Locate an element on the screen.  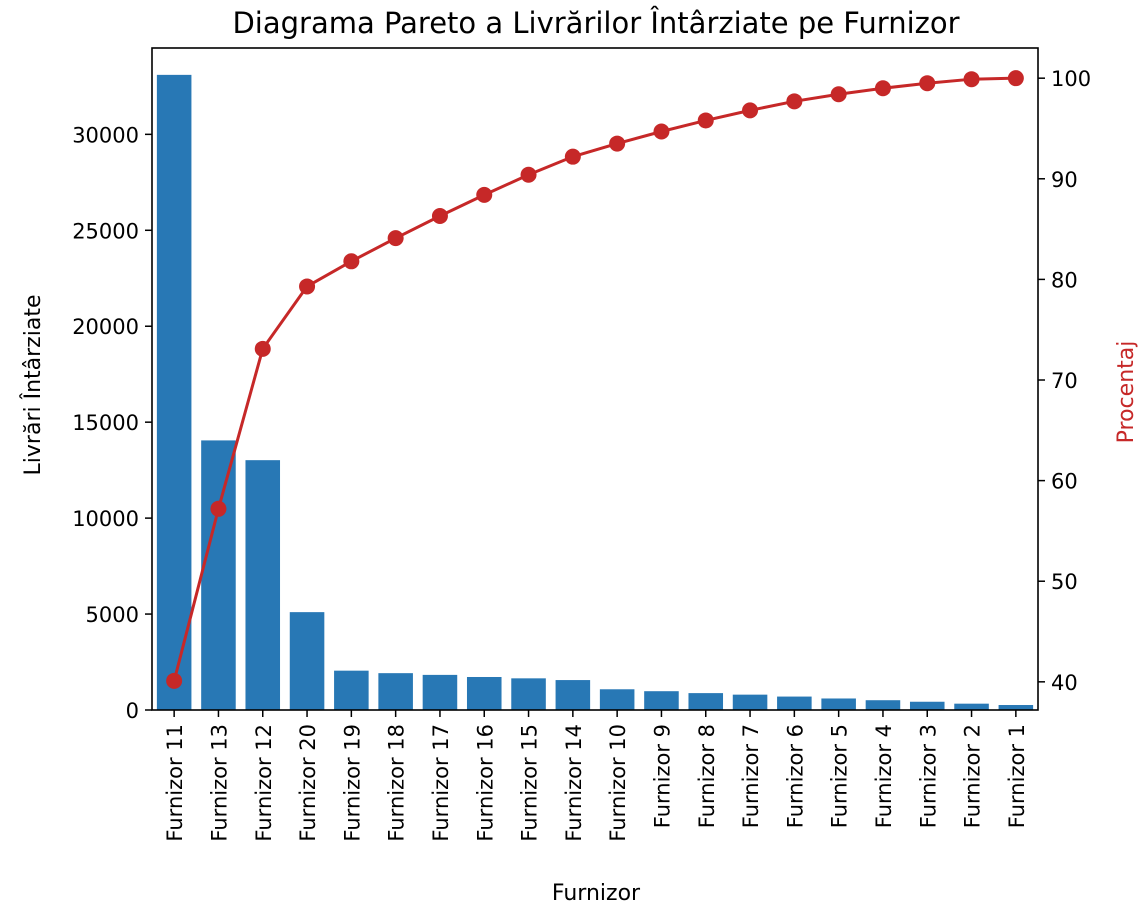
x-tick-label-11: Furnizor 9 is located at coordinates (662, 776).